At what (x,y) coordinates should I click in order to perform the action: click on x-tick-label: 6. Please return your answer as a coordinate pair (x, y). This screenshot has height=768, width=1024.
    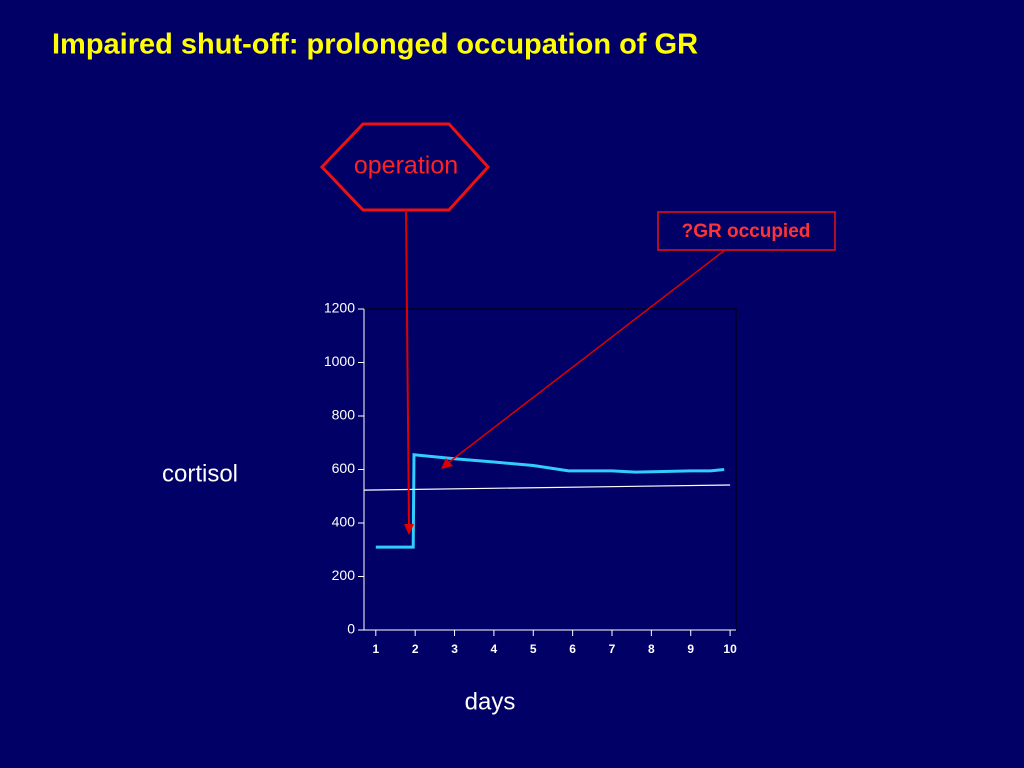
    Looking at the image, I should click on (572, 649).